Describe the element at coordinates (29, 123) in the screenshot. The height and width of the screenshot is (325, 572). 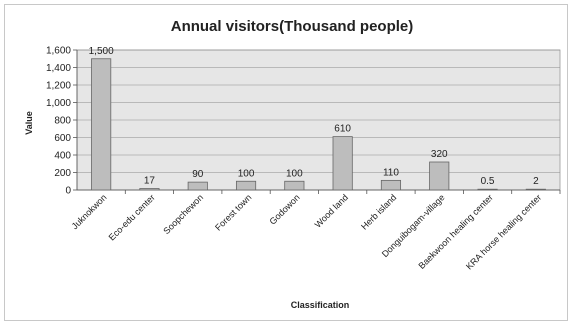
I see `y-axis-label: Value` at that location.